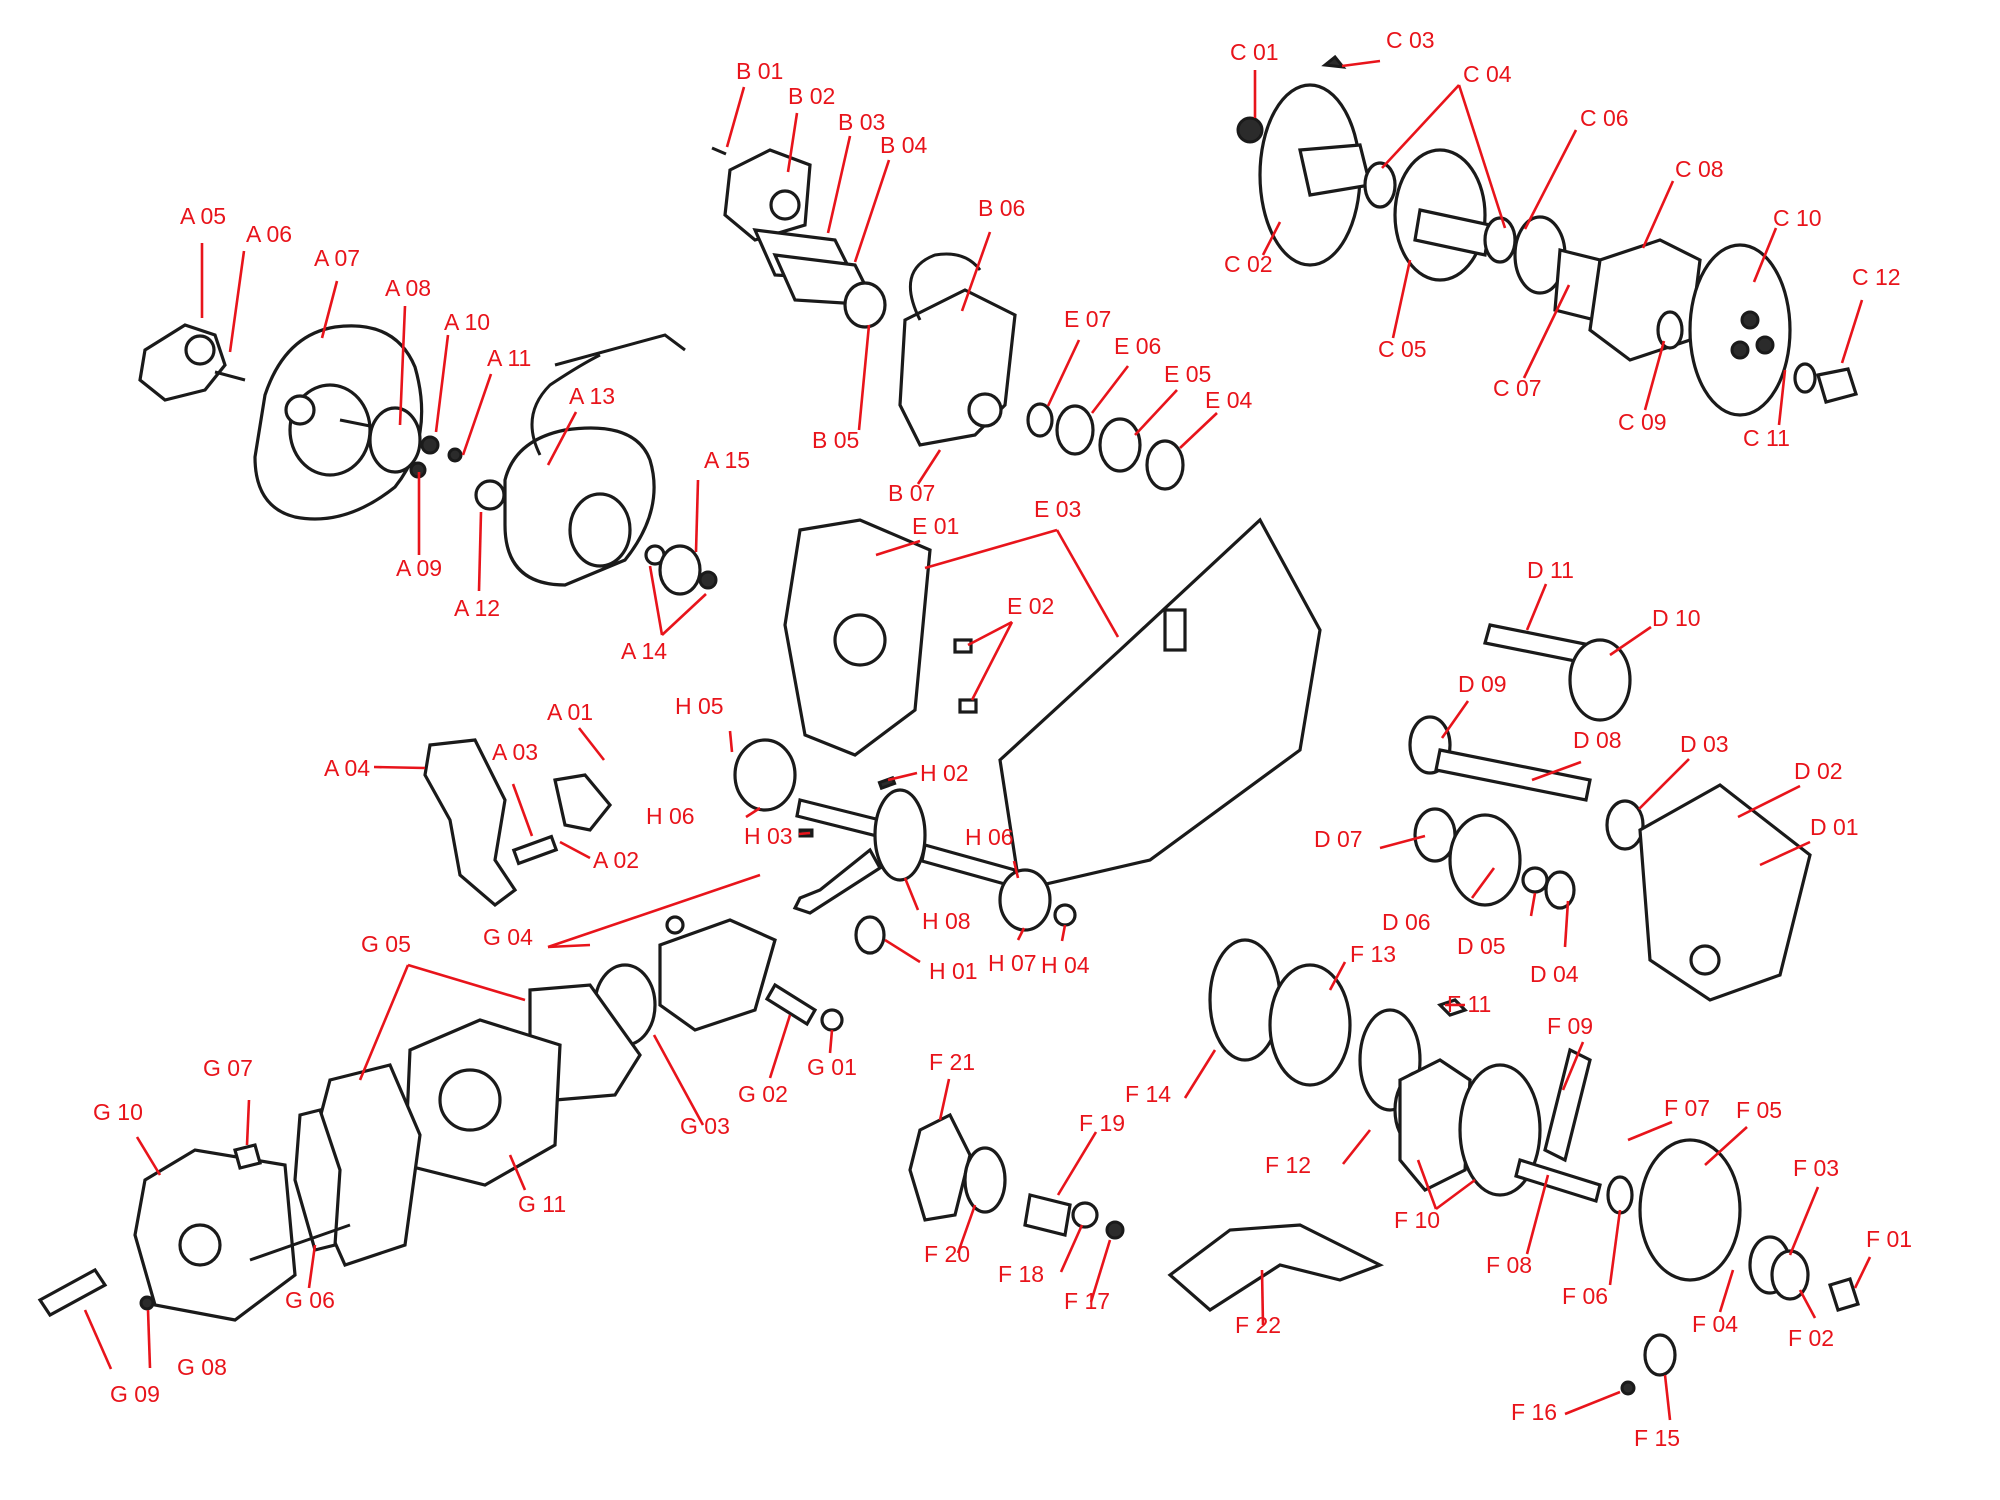  What do you see at coordinates (861, 122) in the screenshot?
I see `label-b03: B 03` at bounding box center [861, 122].